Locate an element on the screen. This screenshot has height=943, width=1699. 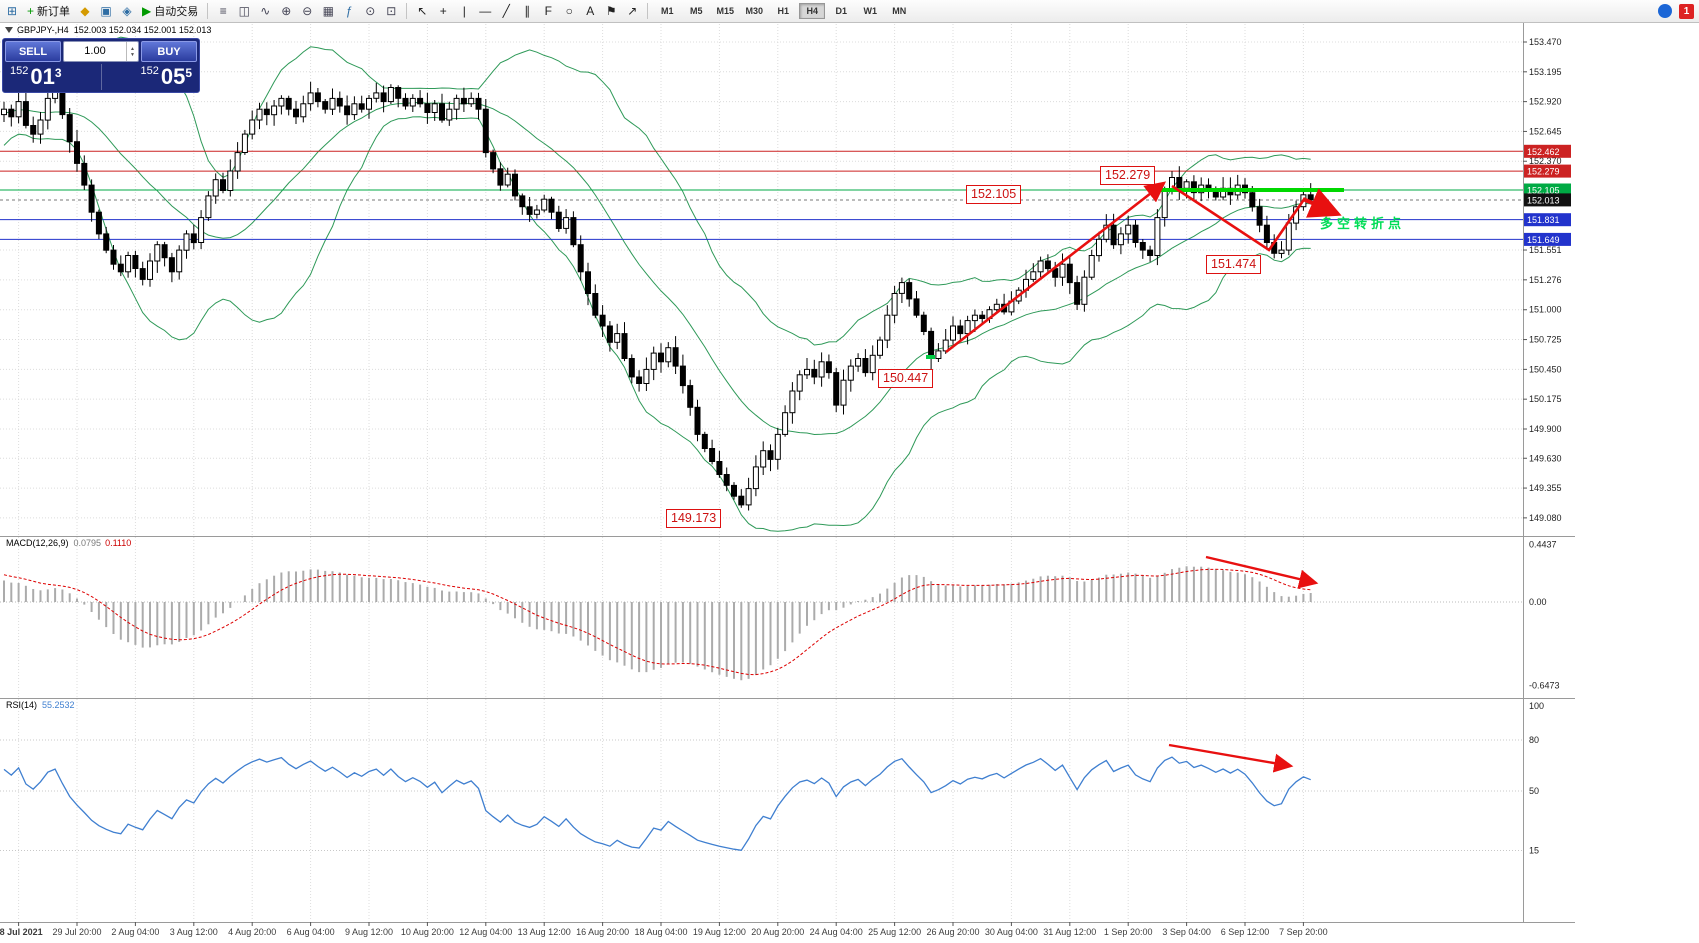
horizontal-line-button: — is located at coordinates (485, 11).